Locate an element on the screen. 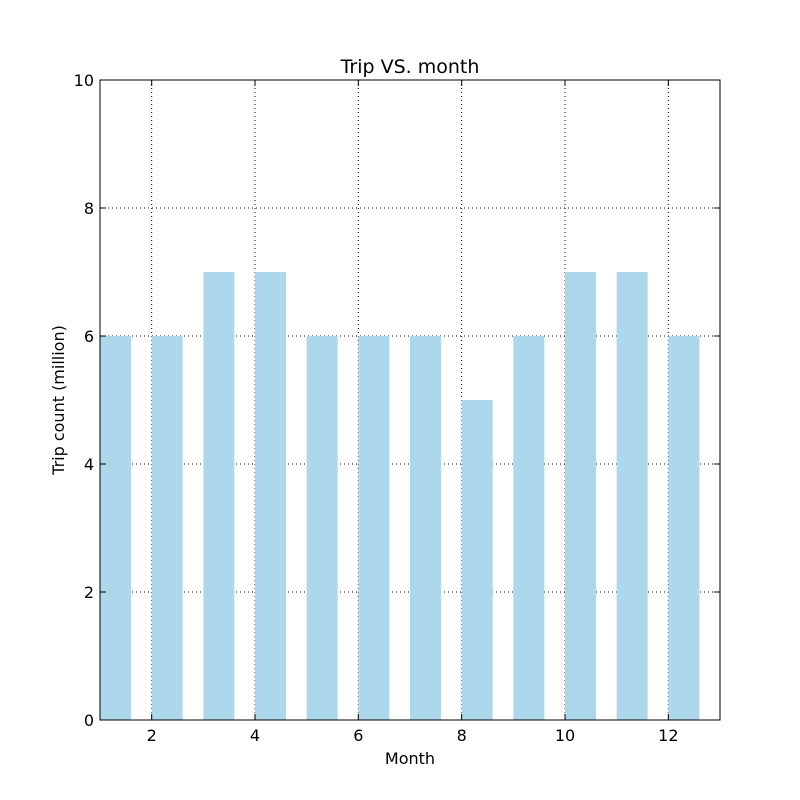 This screenshot has width=800, height=800. y-tick-label: 6 is located at coordinates (89, 336).